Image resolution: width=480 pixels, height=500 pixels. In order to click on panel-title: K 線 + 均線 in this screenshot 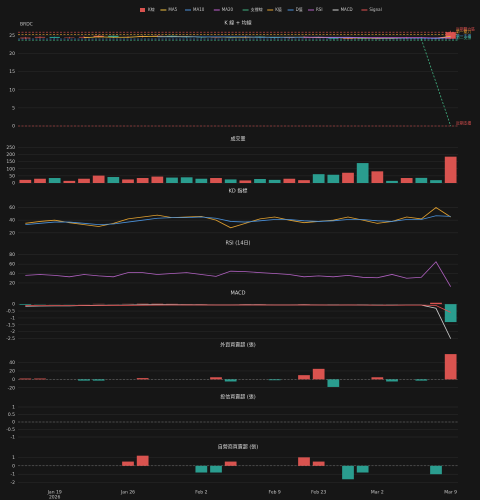, I will do `click(237, 23)`.